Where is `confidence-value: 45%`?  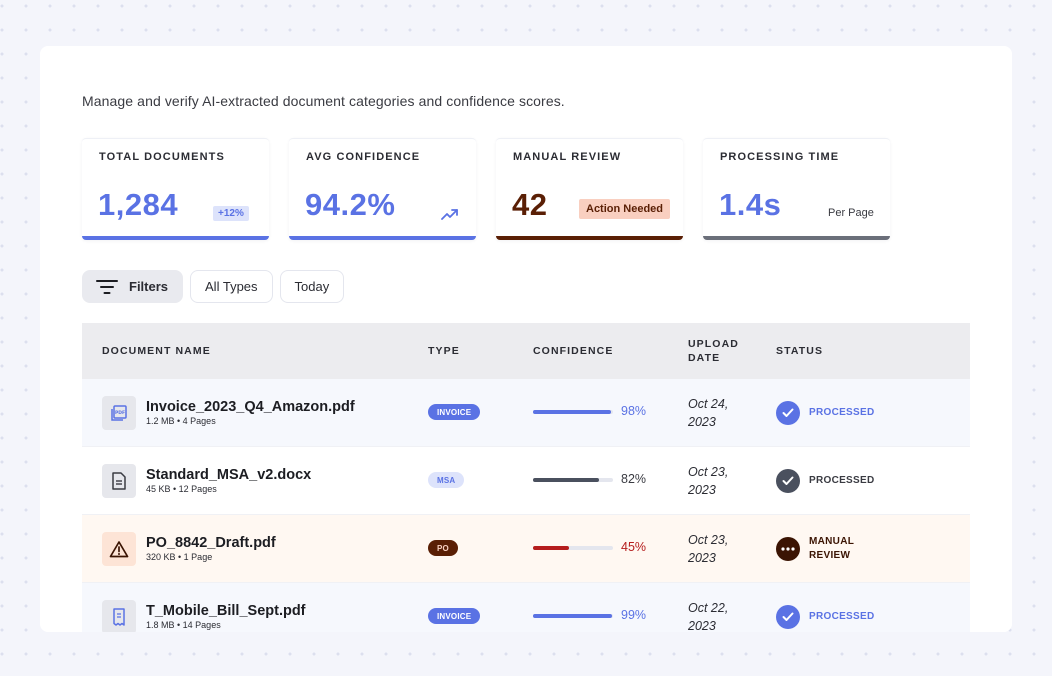 confidence-value: 45% is located at coordinates (634, 547).